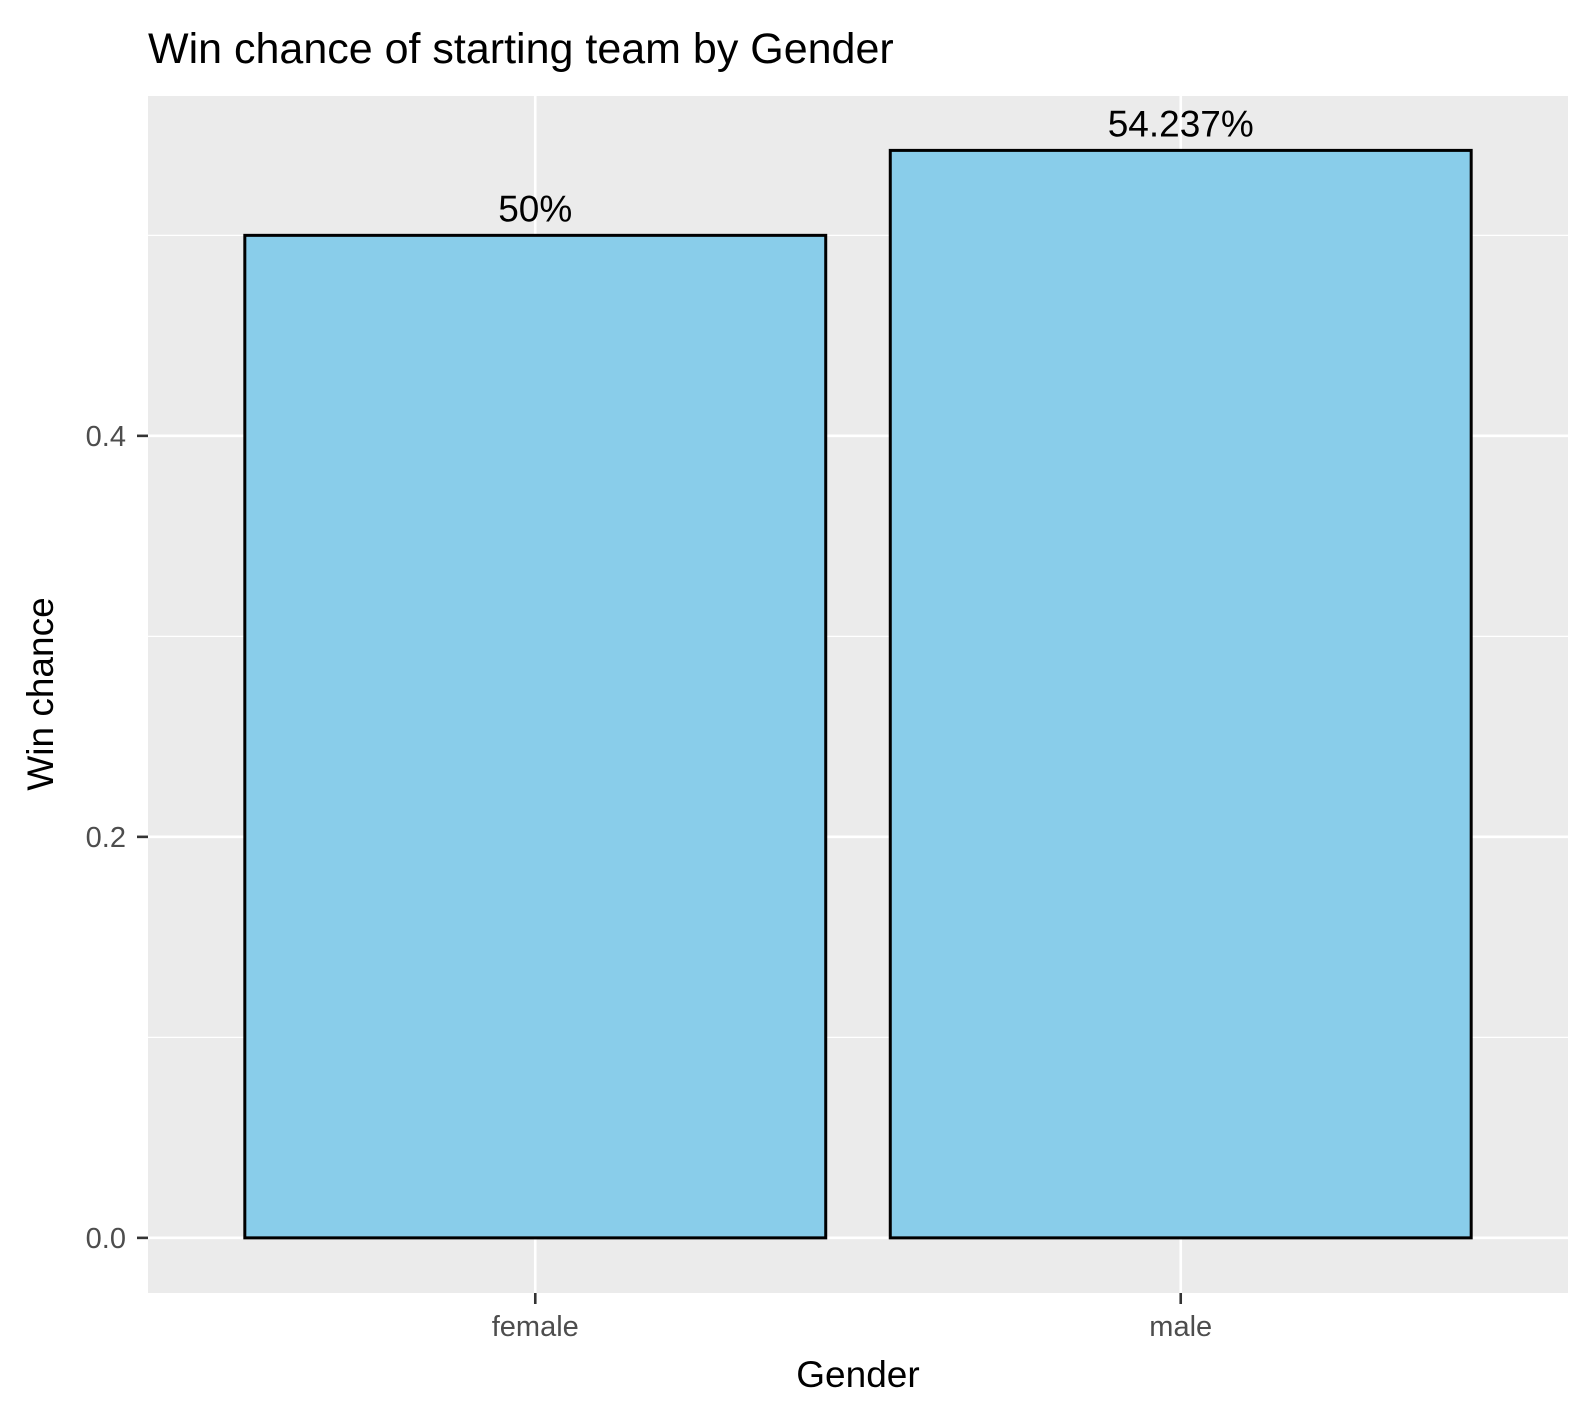 This screenshot has height=1415, width=1587. What do you see at coordinates (876, 166) in the screenshot?
I see `data-labels: 50% 54.237%` at bounding box center [876, 166].